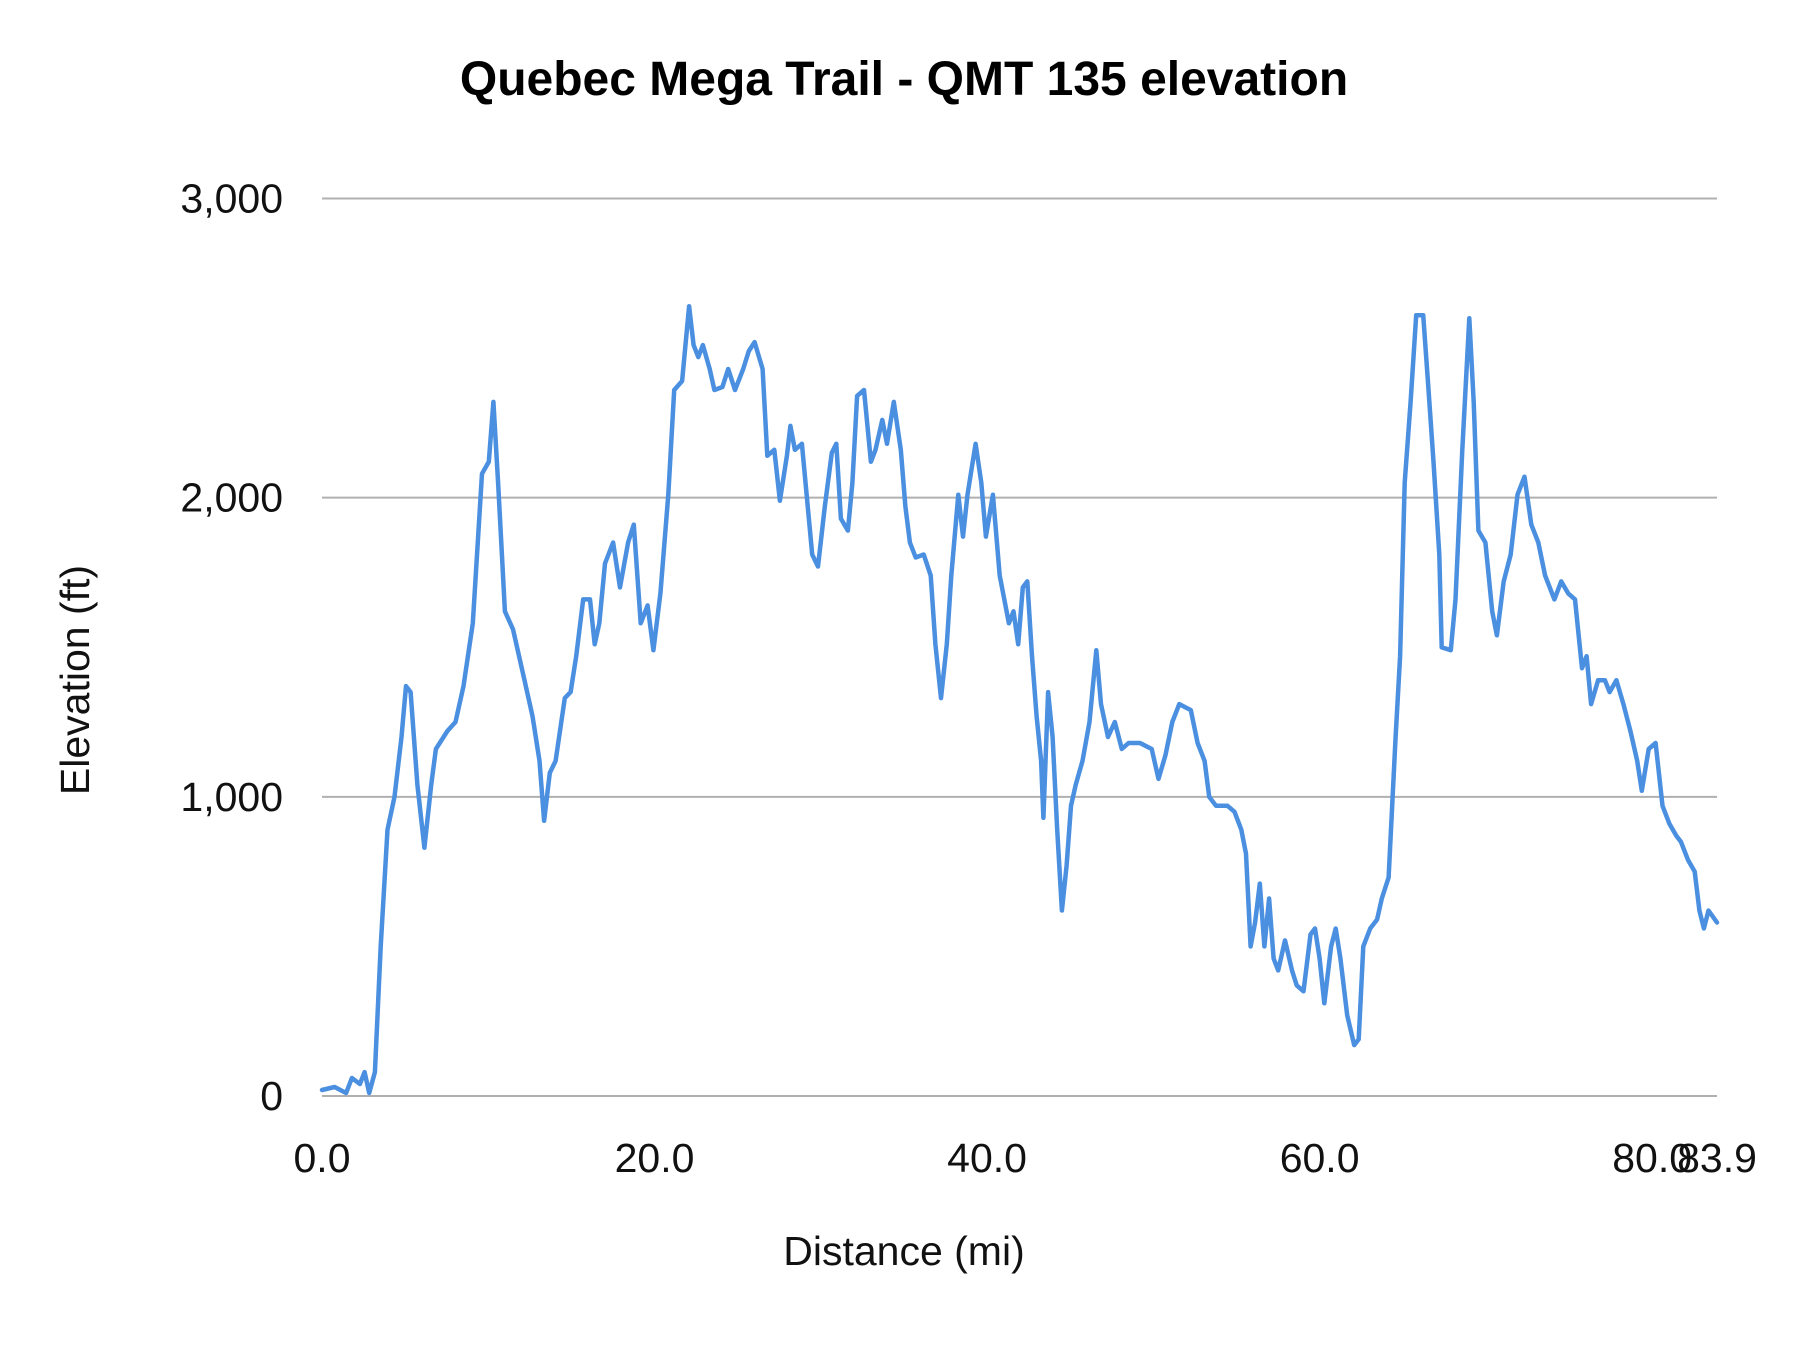 The width and height of the screenshot is (1800, 1350). I want to click on x-tick-label: 83.9, so click(1717, 1158).